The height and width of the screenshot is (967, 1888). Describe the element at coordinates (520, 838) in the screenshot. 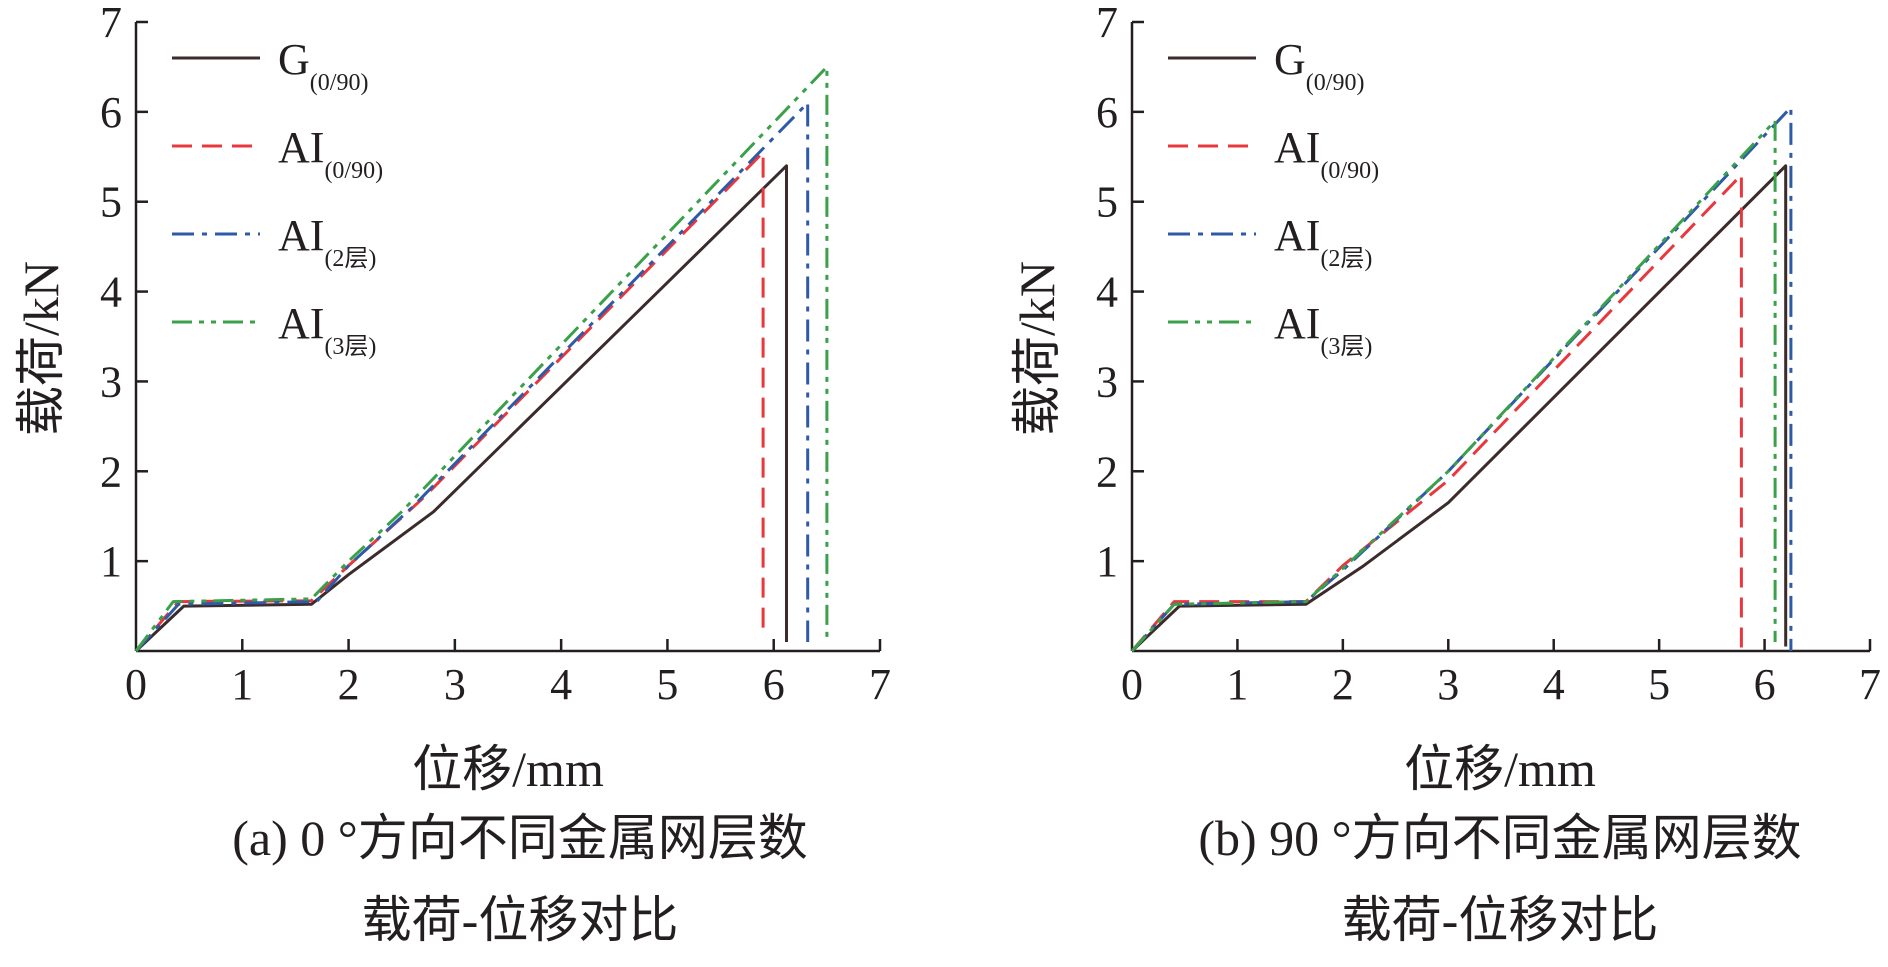

I see `caption-line-1: (a) 0 °方向不同金属网层数` at that location.